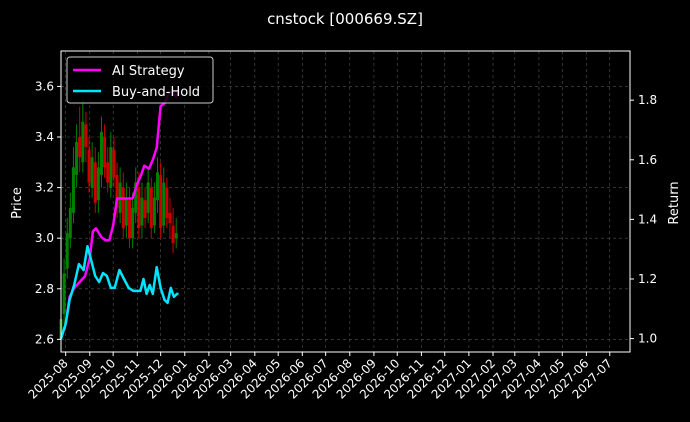 The width and height of the screenshot is (690, 422). Describe the element at coordinates (48, 212) in the screenshot. I see `y-axis-left: 2.6 2.8 3.0 3.2 3.4 3.6` at that location.